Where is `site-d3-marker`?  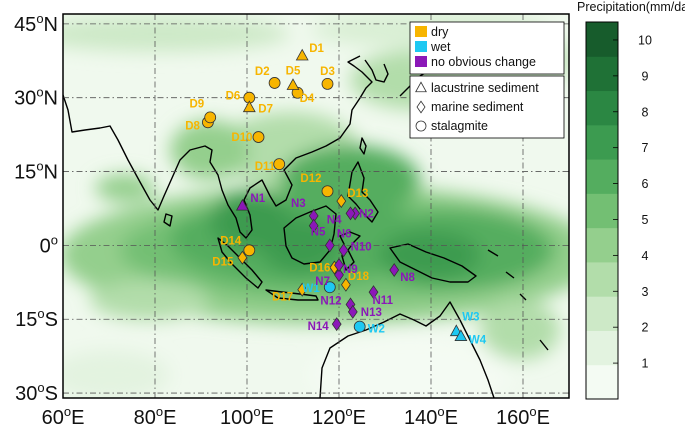
site-d3-marker is located at coordinates (327, 84).